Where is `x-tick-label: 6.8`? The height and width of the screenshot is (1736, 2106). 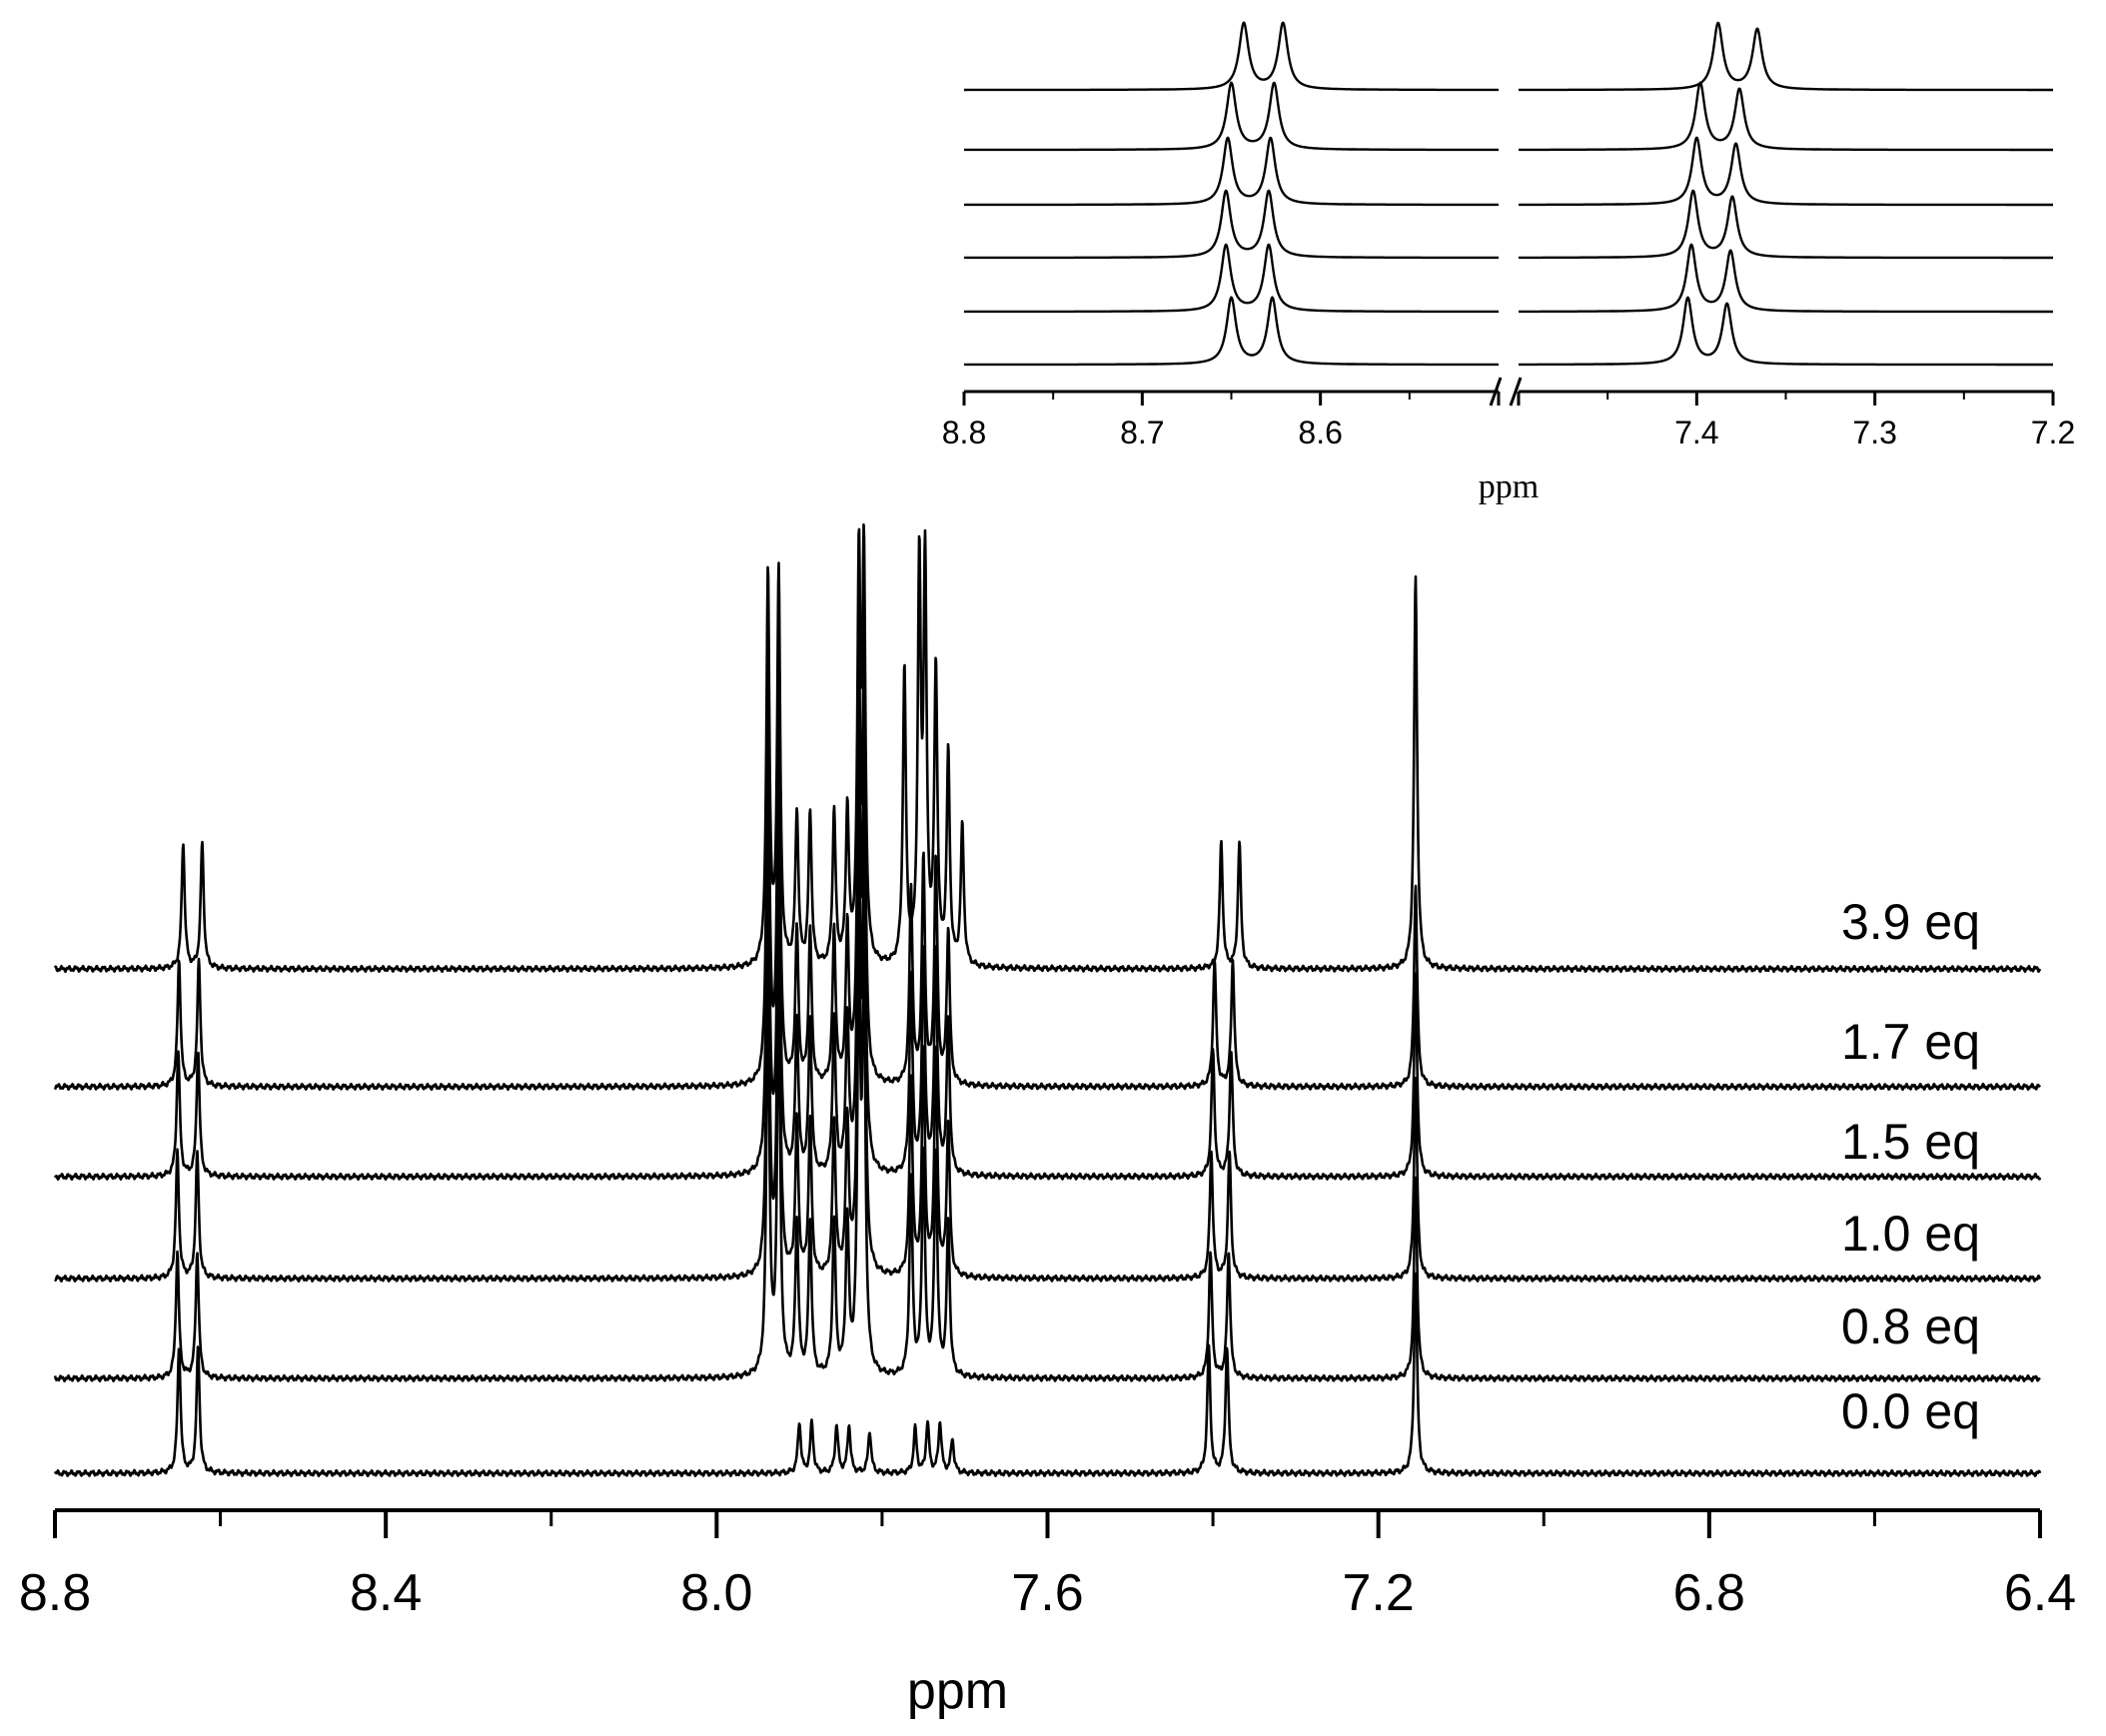
x-tick-label: 6.8 is located at coordinates (1709, 1593).